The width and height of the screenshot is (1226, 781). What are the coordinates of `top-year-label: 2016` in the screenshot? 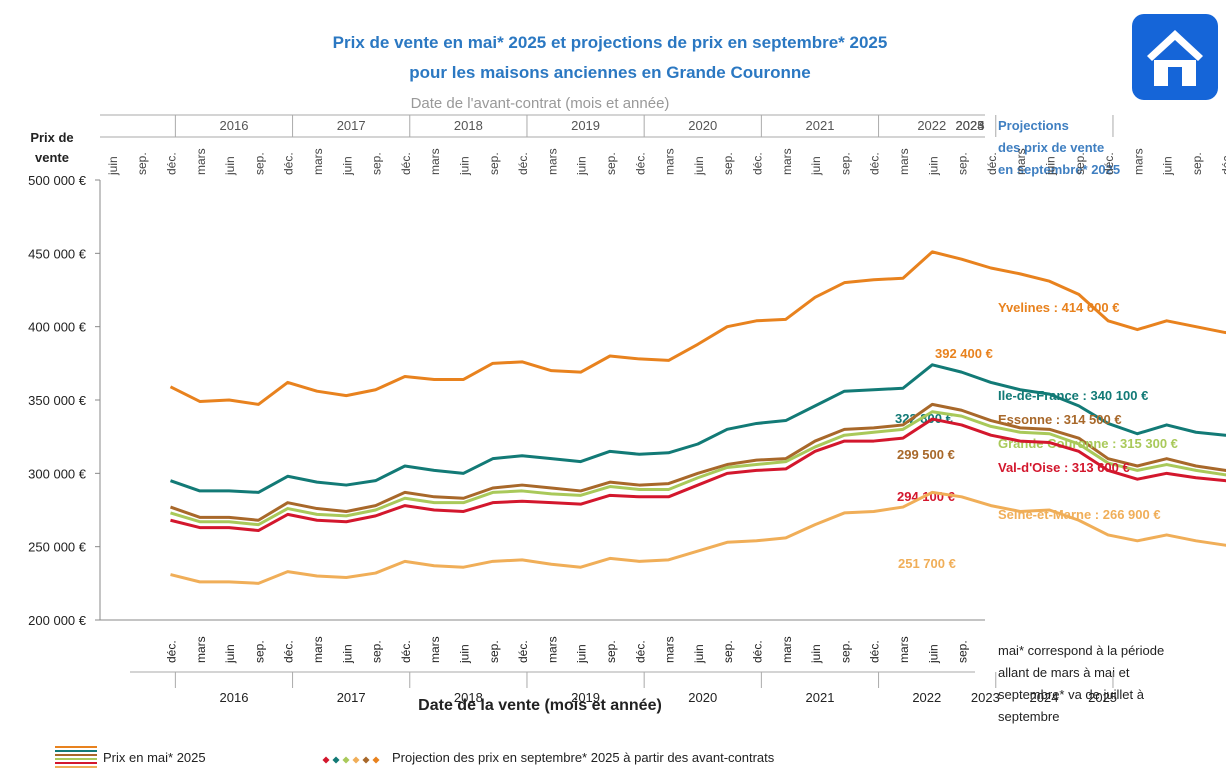 It's located at (234, 125).